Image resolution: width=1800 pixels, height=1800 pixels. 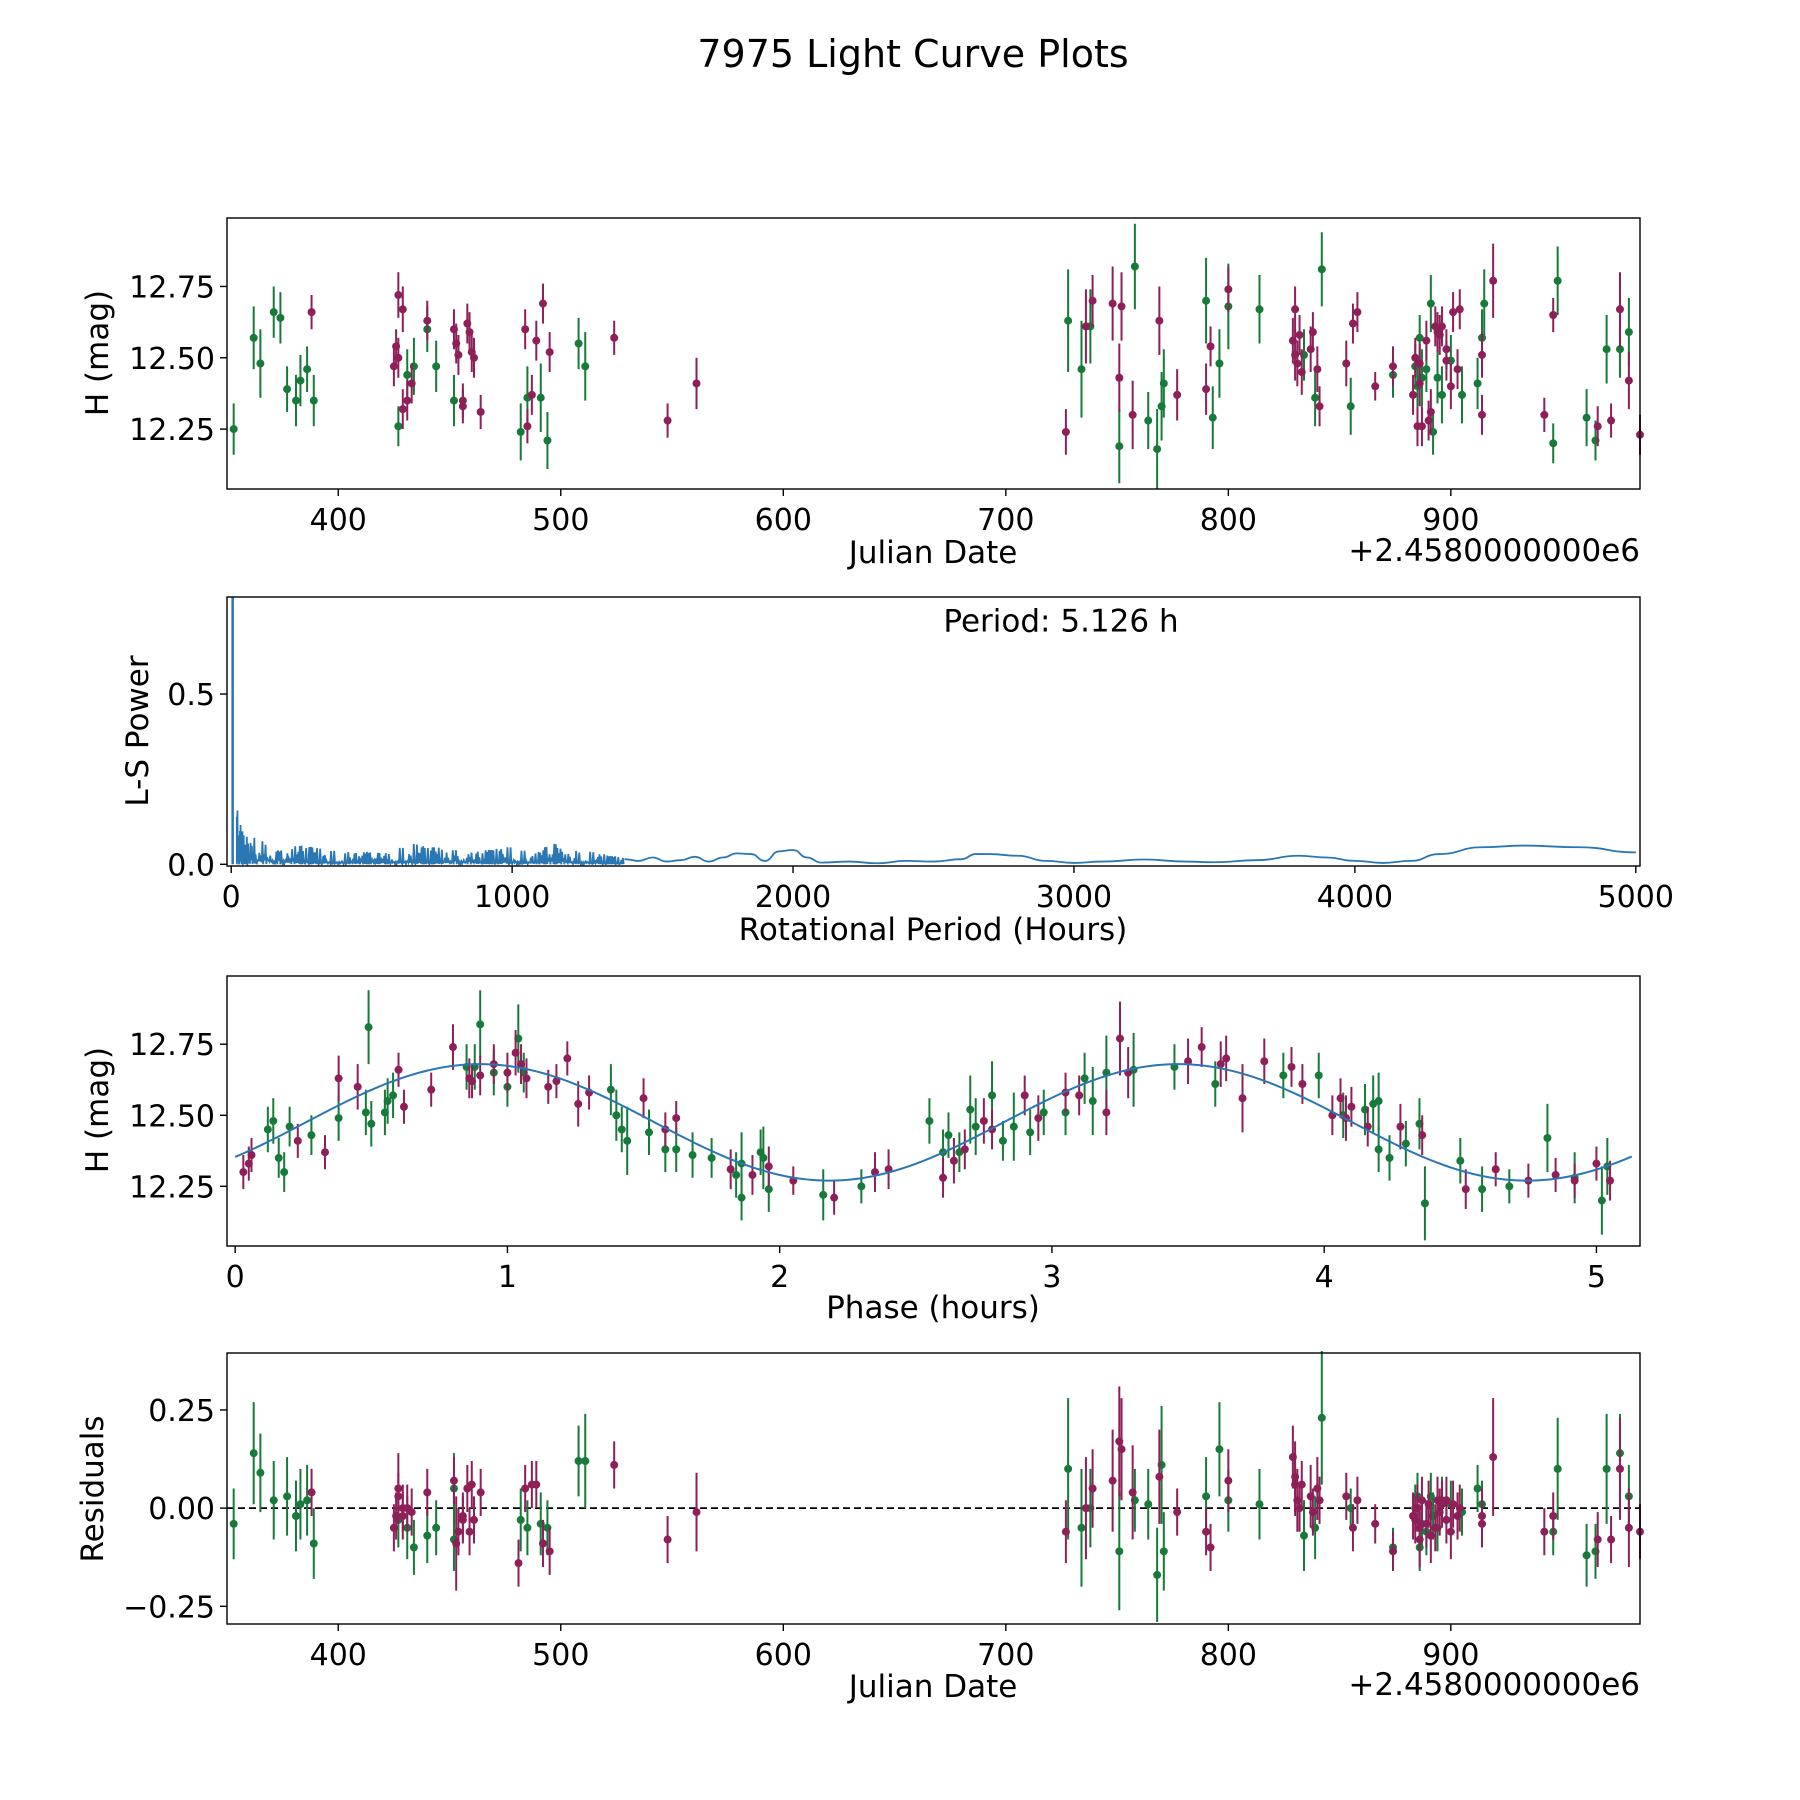 What do you see at coordinates (1450, 1655) in the screenshot?
I see `residuals-xtick-label: 900` at bounding box center [1450, 1655].